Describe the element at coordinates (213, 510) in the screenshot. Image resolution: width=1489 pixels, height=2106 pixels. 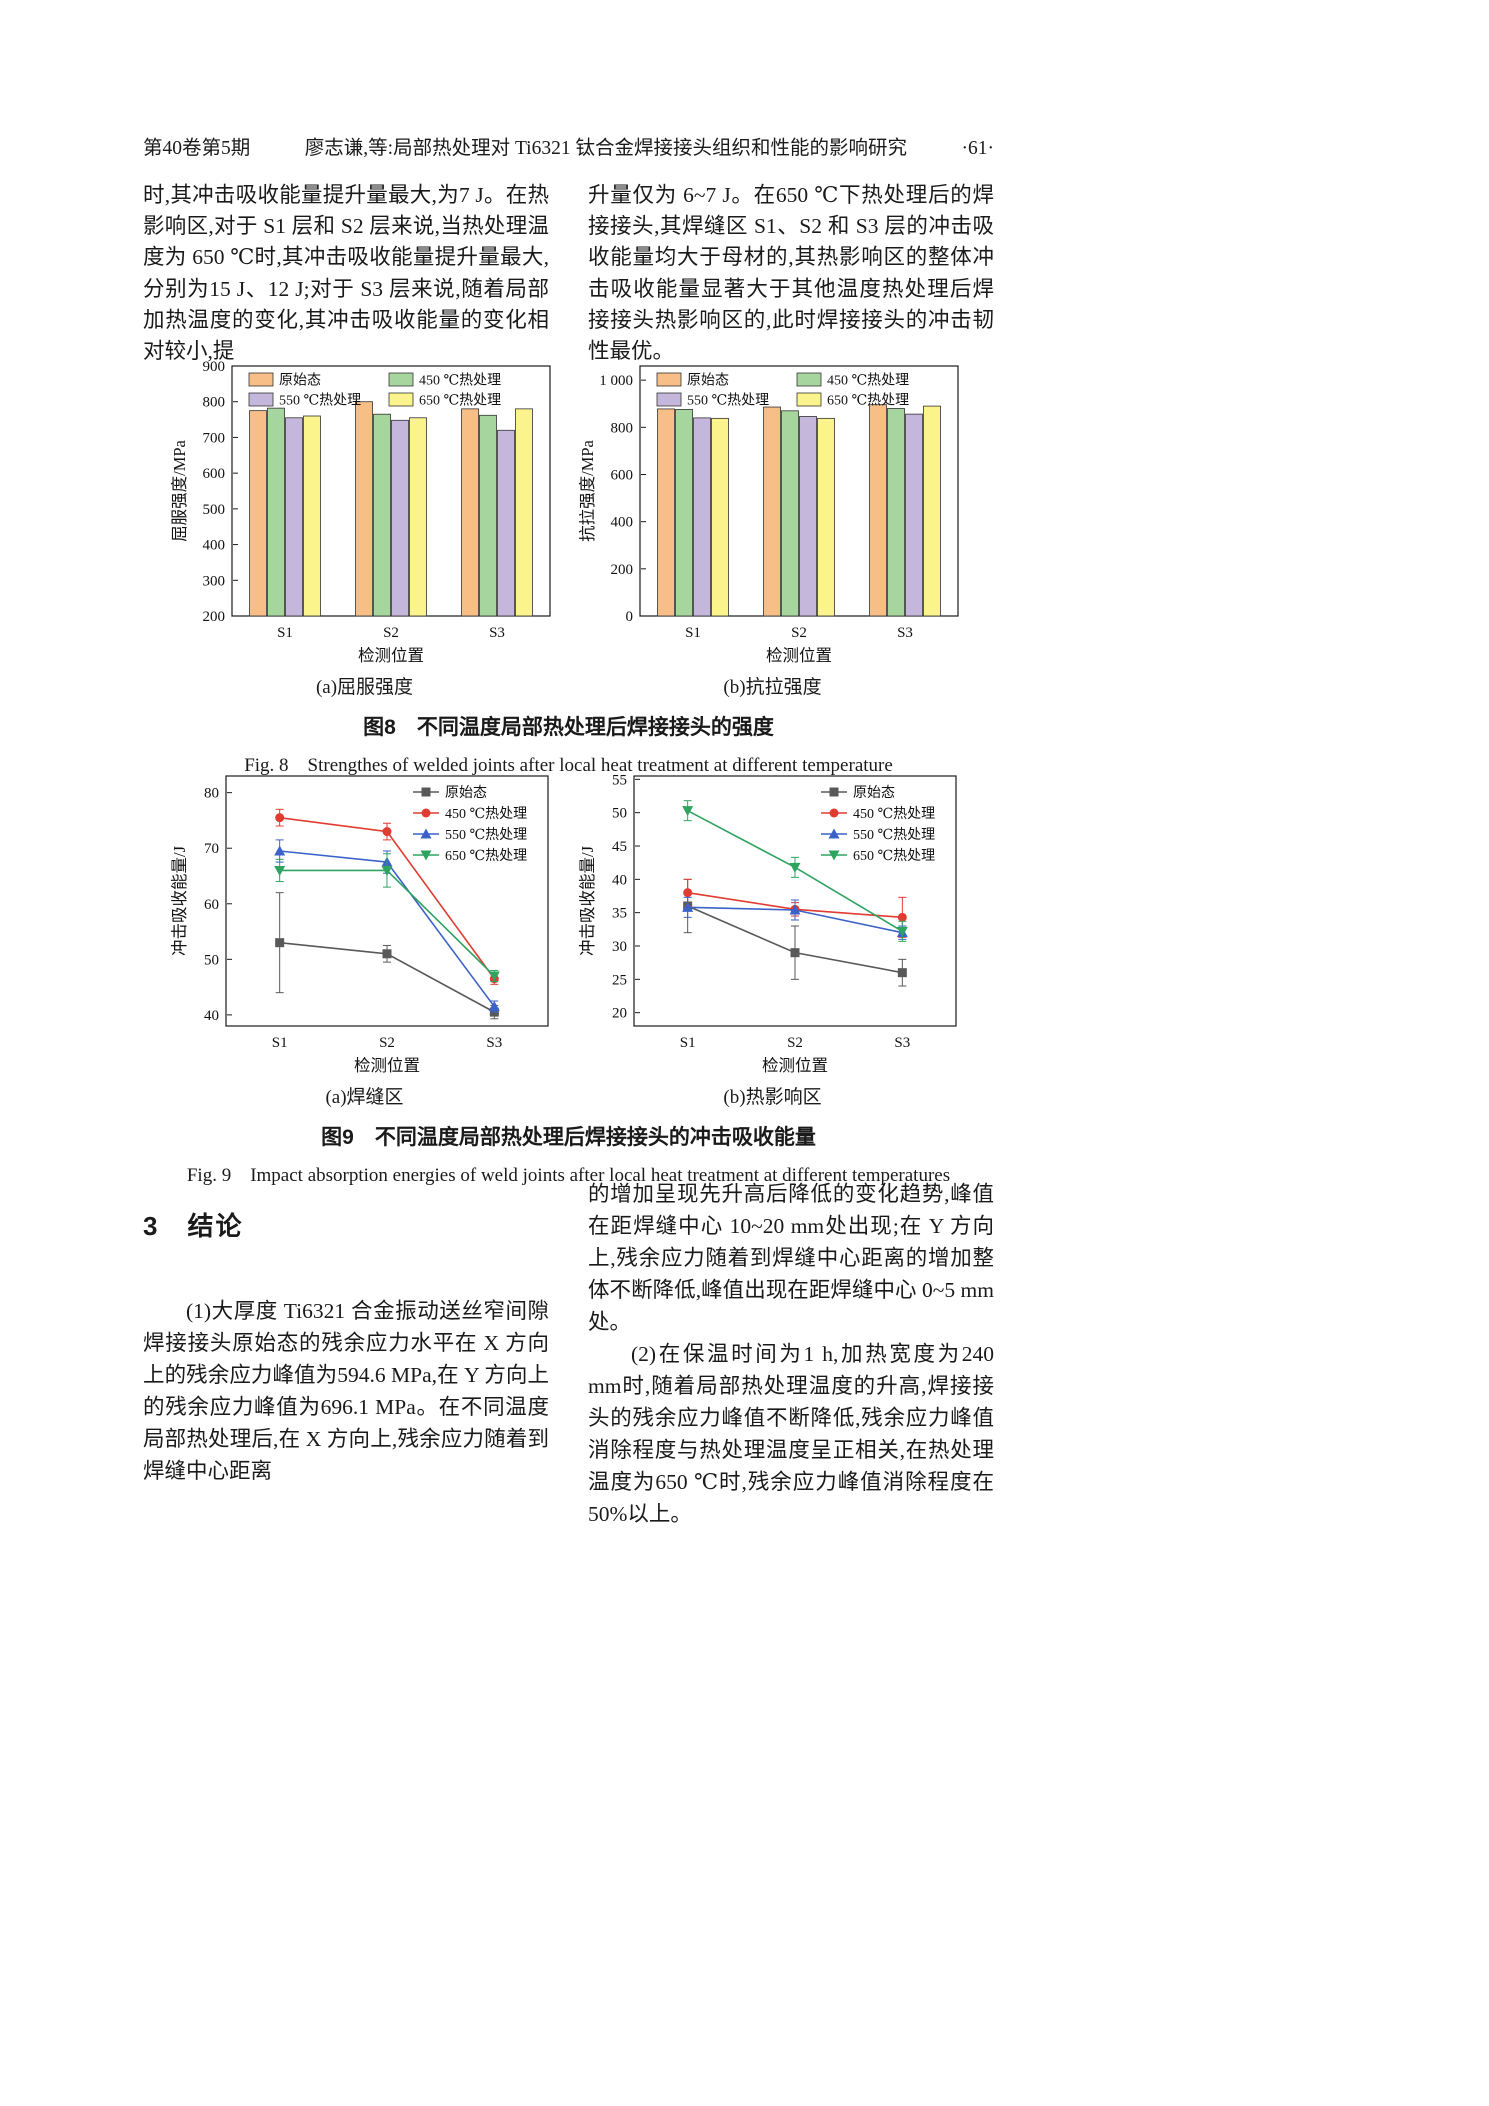
I see `svg-text: 500` at that location.